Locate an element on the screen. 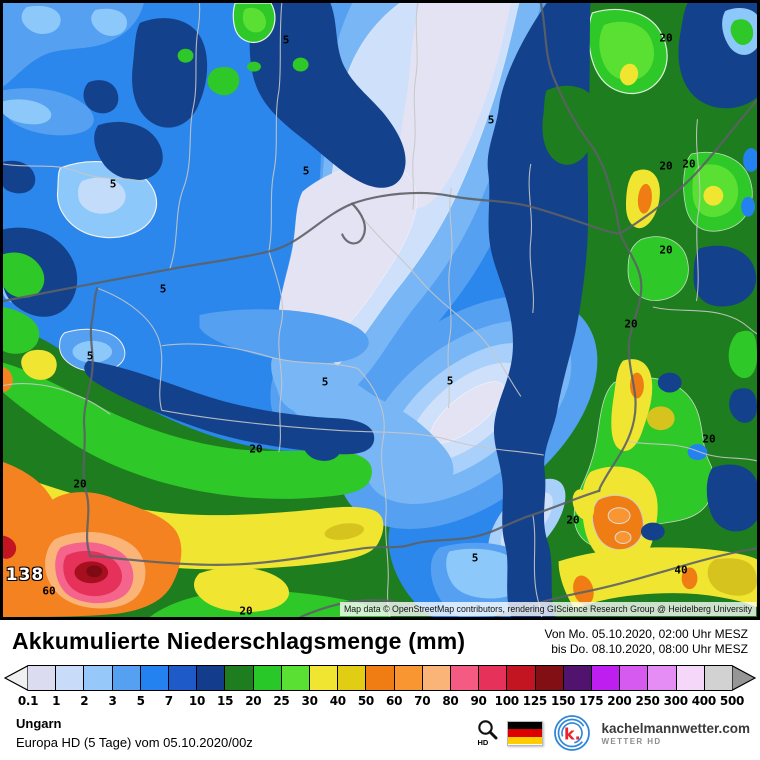 The image size is (760, 760). svg-text: k. is located at coordinates (572, 734).